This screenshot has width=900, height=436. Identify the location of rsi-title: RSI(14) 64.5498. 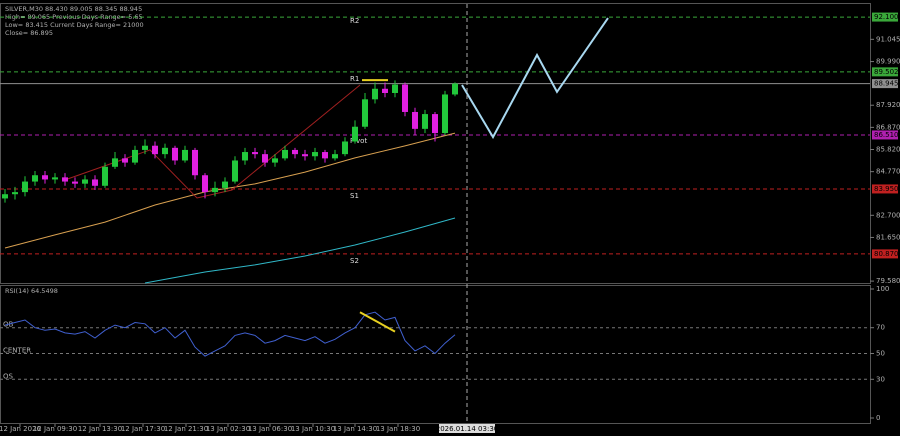
(31, 291).